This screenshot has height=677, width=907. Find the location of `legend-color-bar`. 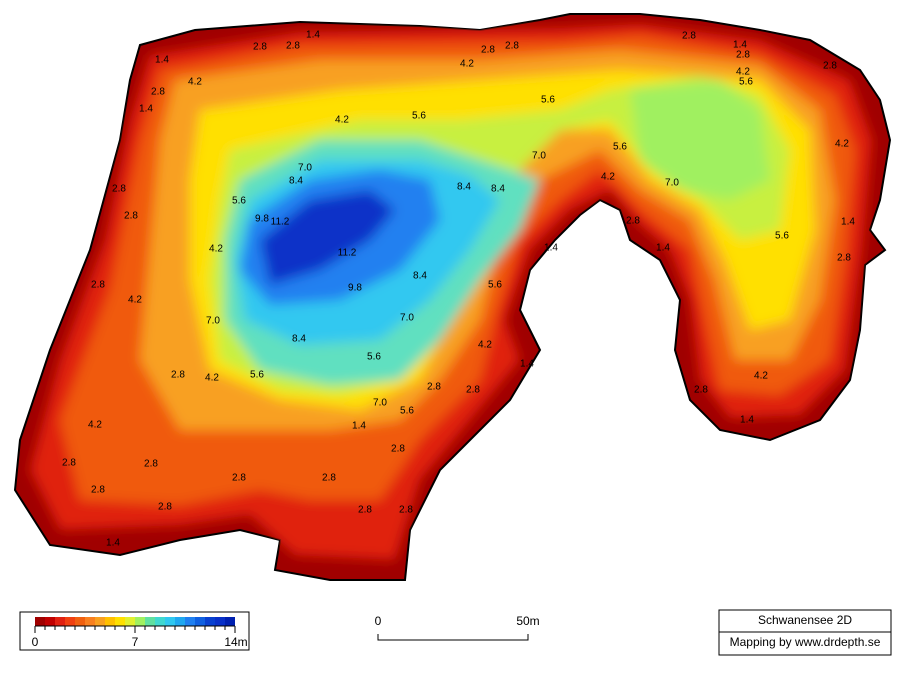

legend-color-bar is located at coordinates (135, 625).